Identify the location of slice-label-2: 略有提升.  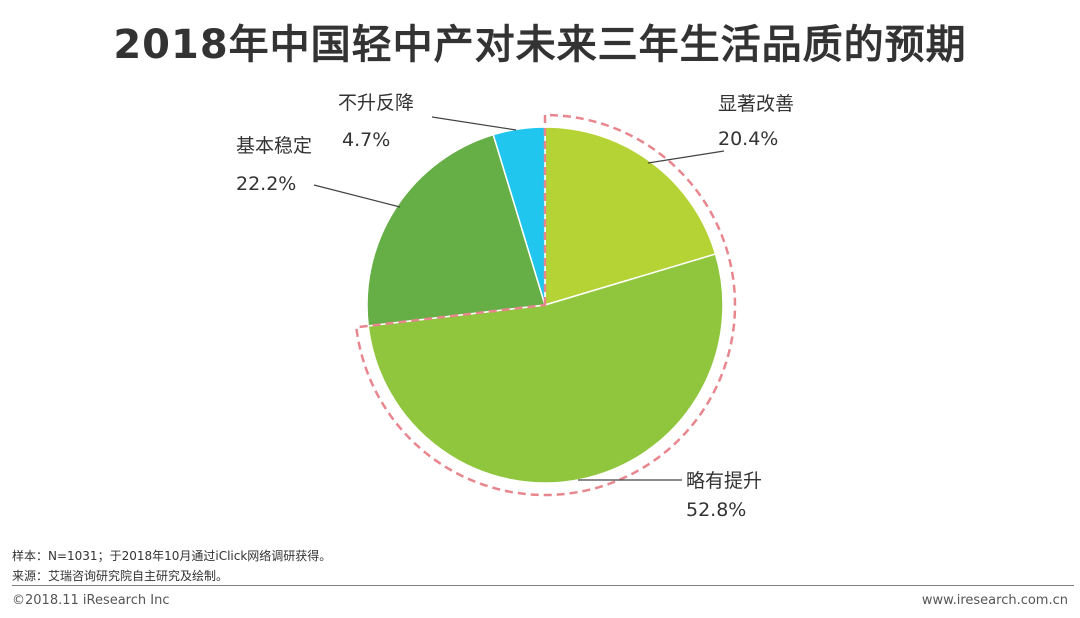
(724, 481).